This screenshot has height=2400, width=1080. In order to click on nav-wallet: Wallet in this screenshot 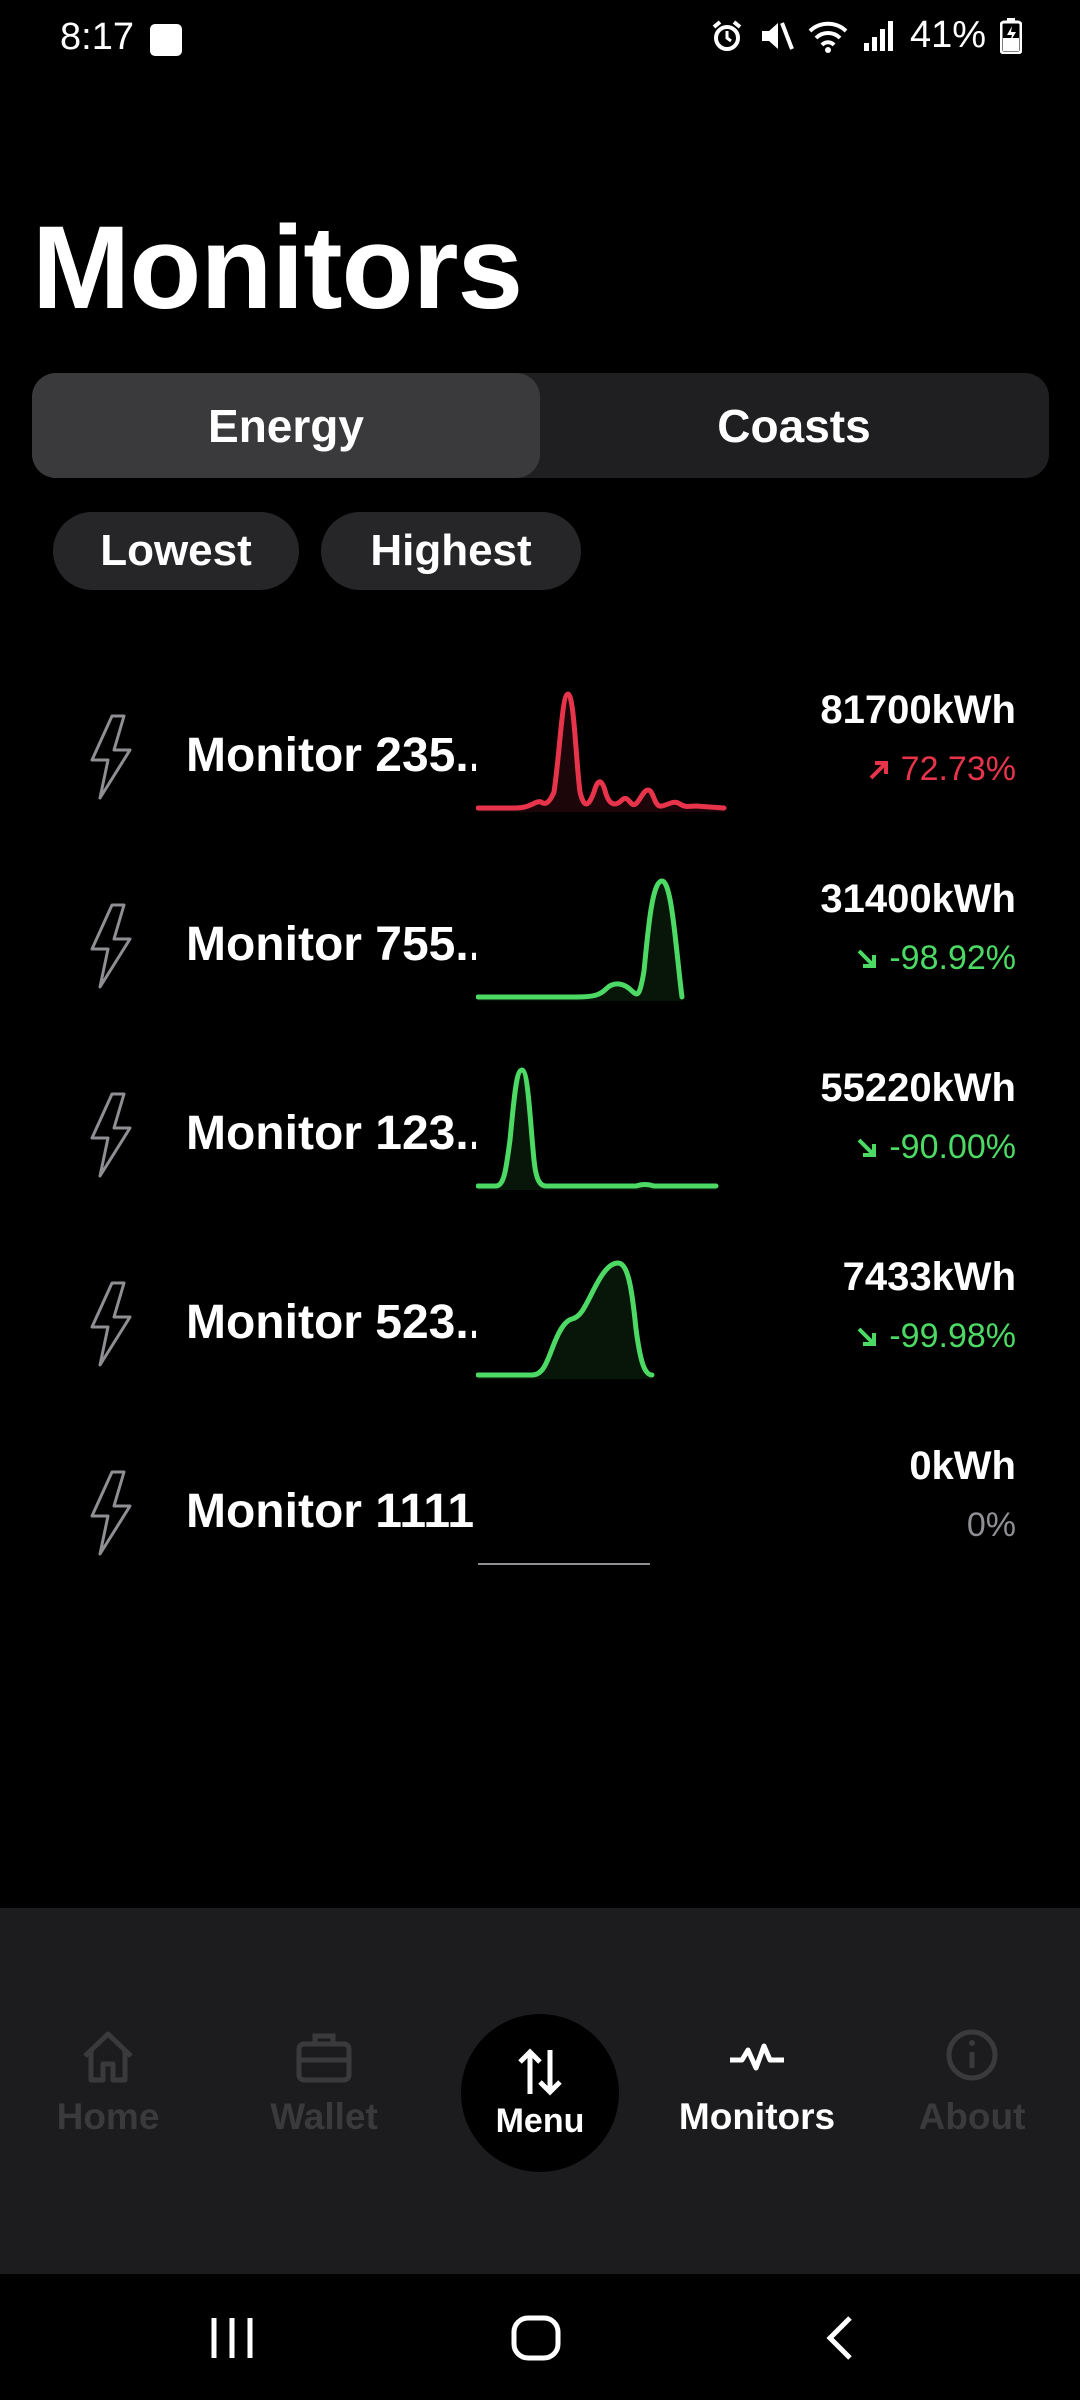, I will do `click(324, 2083)`.